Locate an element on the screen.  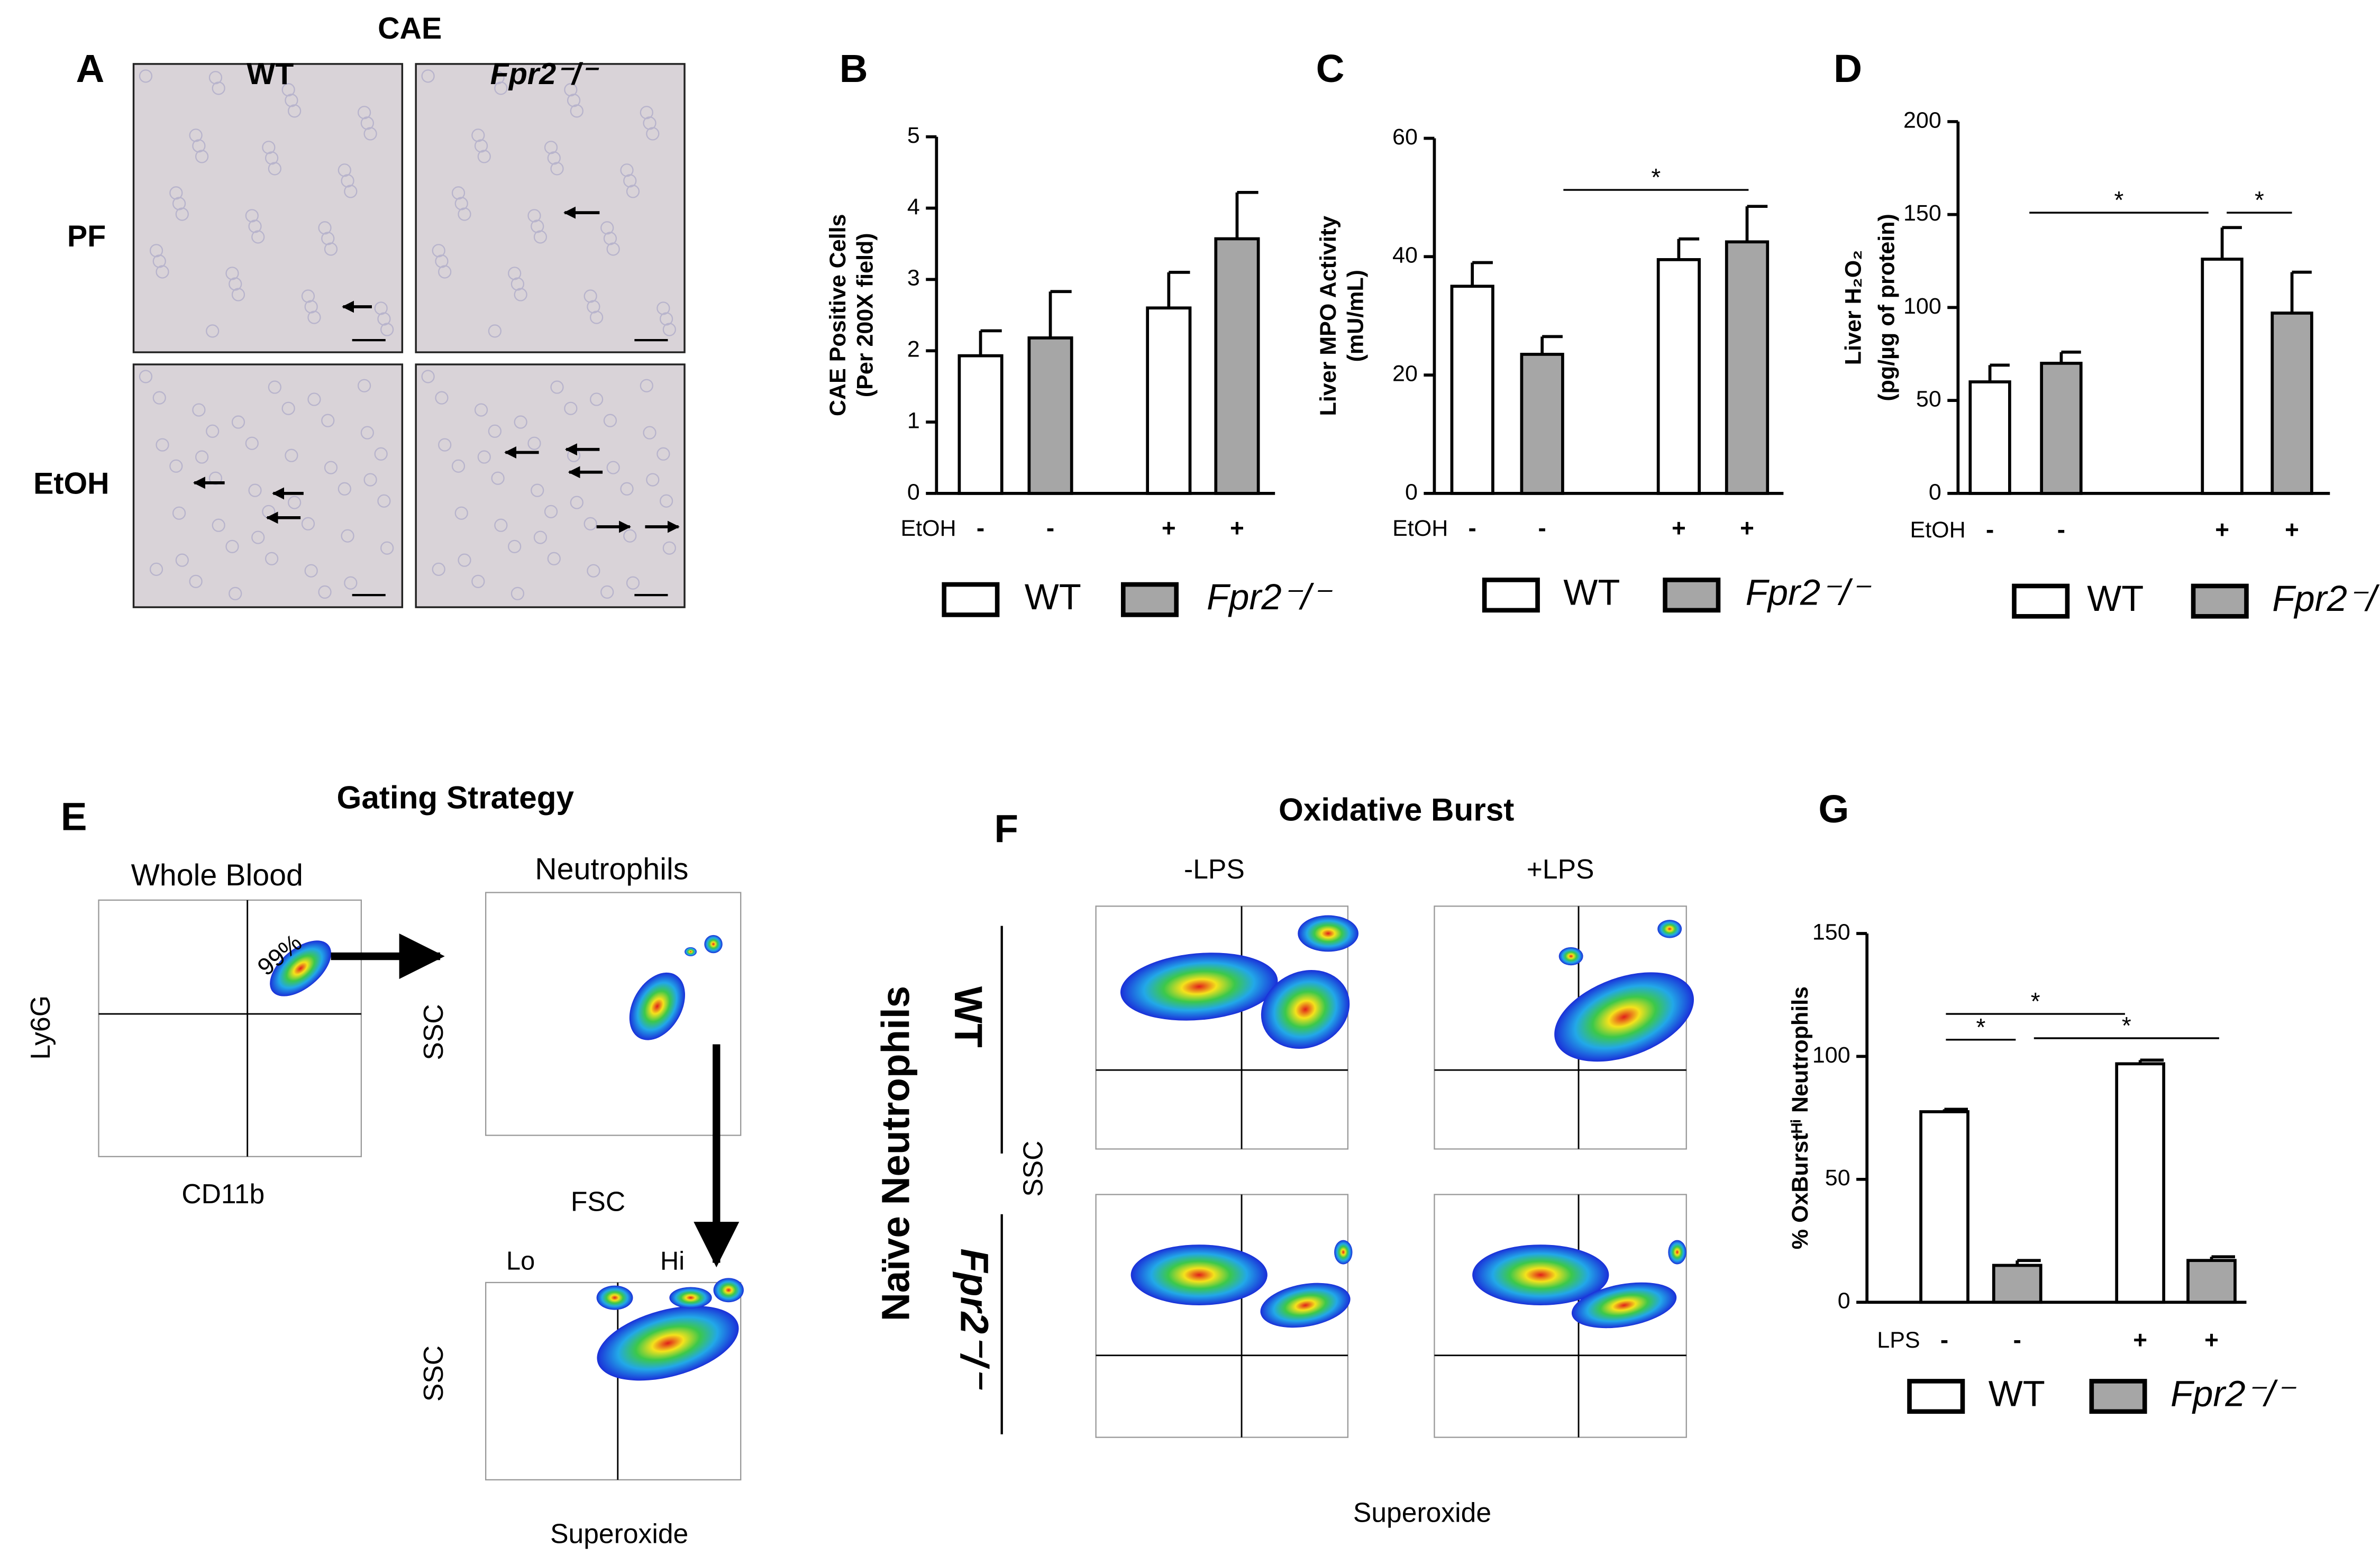
gate-label: Lo is located at coordinates (520, 1261).